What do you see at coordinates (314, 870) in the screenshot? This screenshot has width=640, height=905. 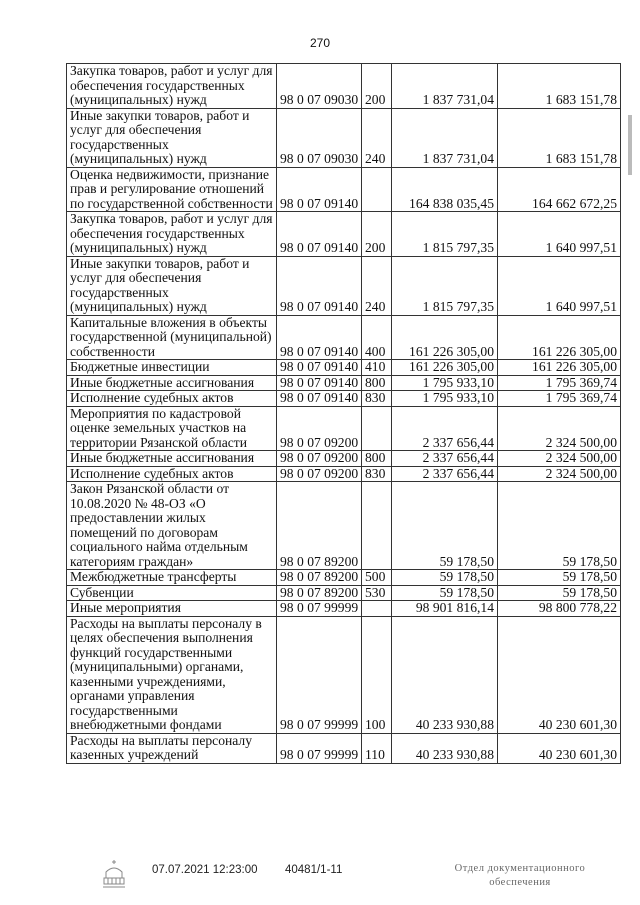 I see `footer-doc-number: 40481/1-11` at bounding box center [314, 870].